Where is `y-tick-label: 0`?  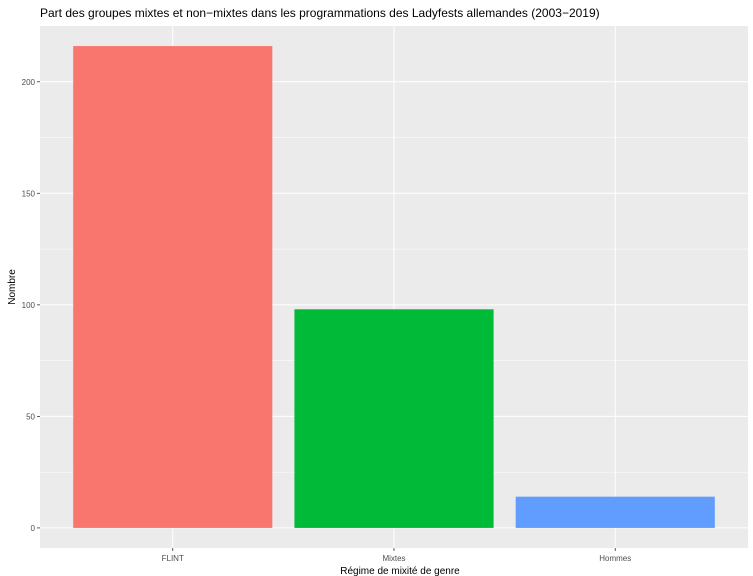 y-tick-label: 0 is located at coordinates (33, 528).